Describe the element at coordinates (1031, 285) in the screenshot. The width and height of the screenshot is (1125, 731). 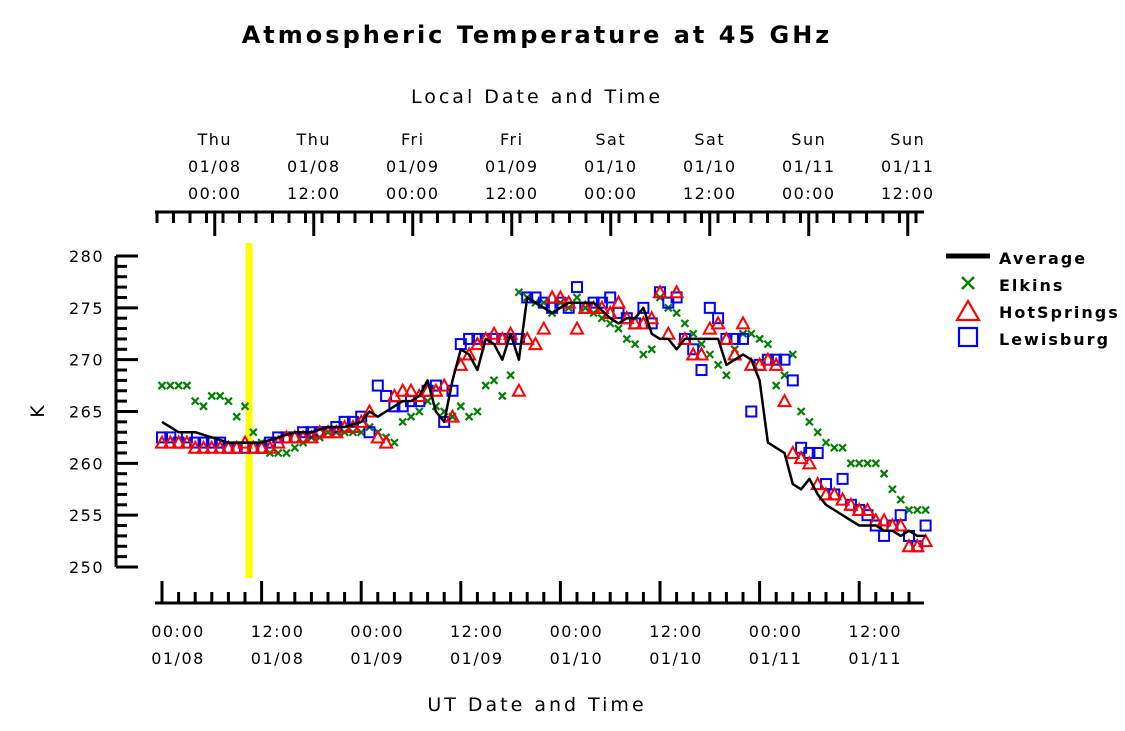
I see `legend-label: Elkins` at that location.